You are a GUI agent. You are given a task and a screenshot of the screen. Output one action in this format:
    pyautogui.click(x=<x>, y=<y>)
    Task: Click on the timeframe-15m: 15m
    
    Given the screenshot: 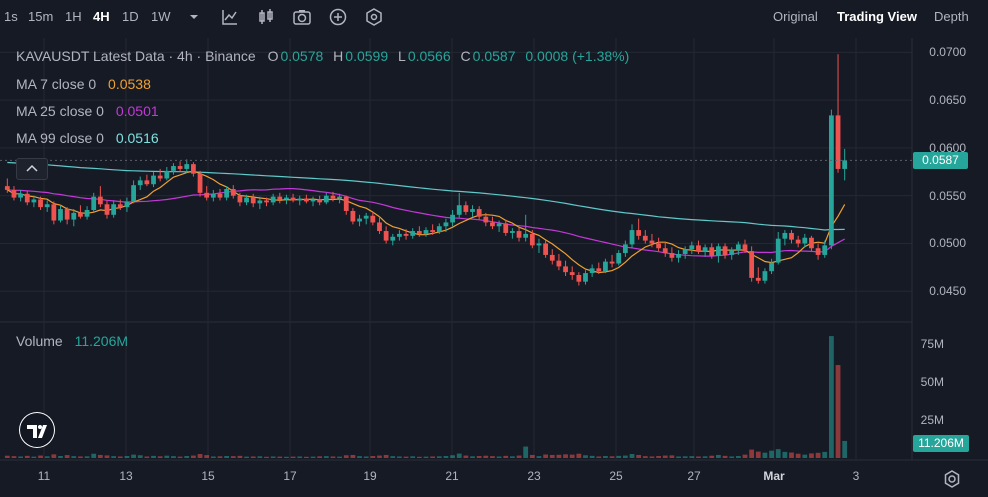 What is the action you would take?
    pyautogui.click(x=41, y=16)
    